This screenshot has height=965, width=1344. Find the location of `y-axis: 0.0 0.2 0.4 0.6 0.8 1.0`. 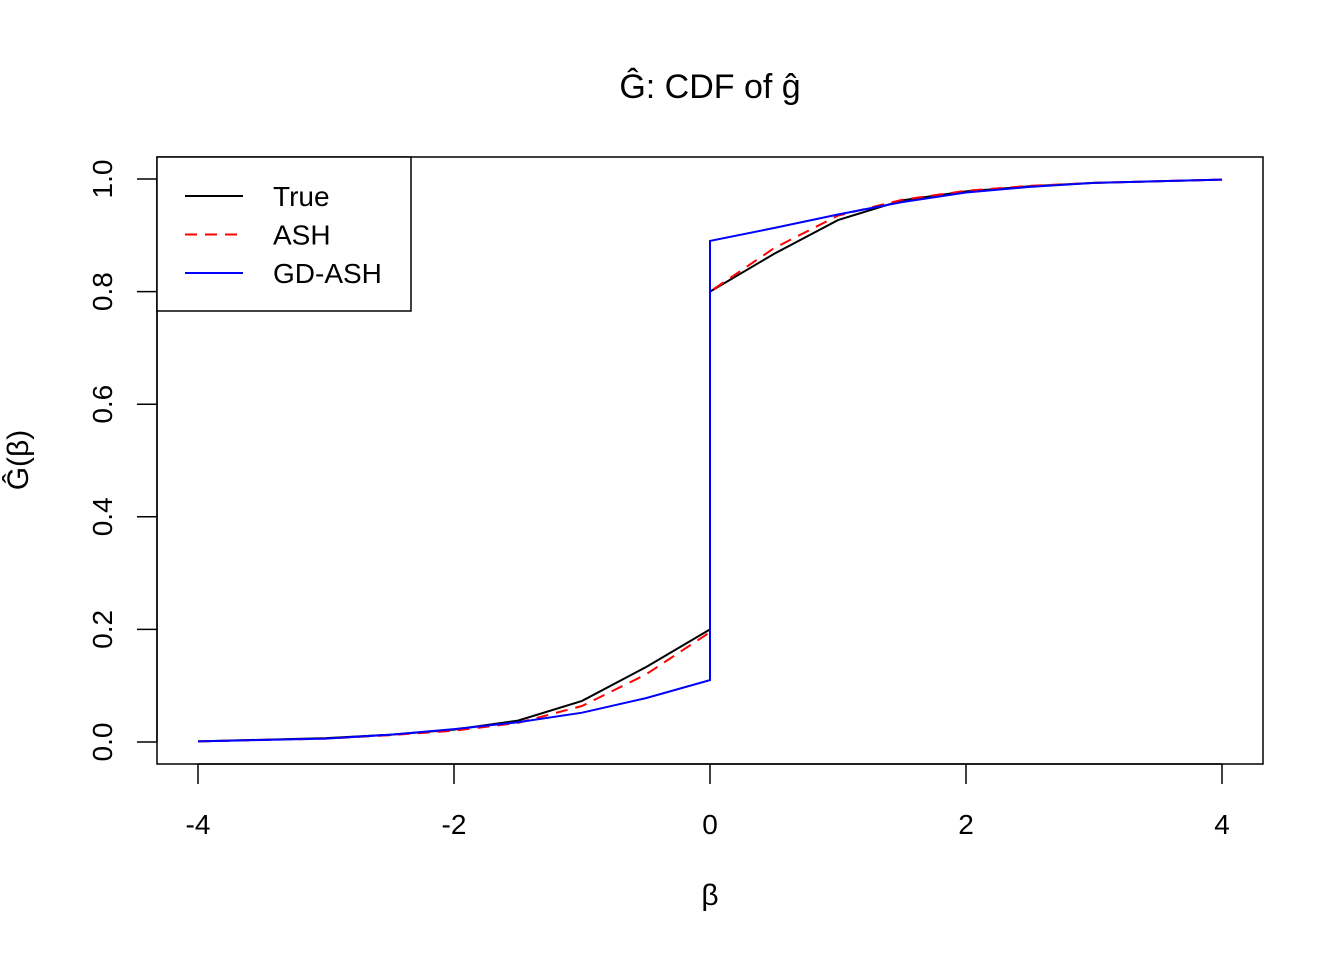

y-axis: 0.0 0.2 0.4 0.6 0.8 1.0 is located at coordinates (122, 461).